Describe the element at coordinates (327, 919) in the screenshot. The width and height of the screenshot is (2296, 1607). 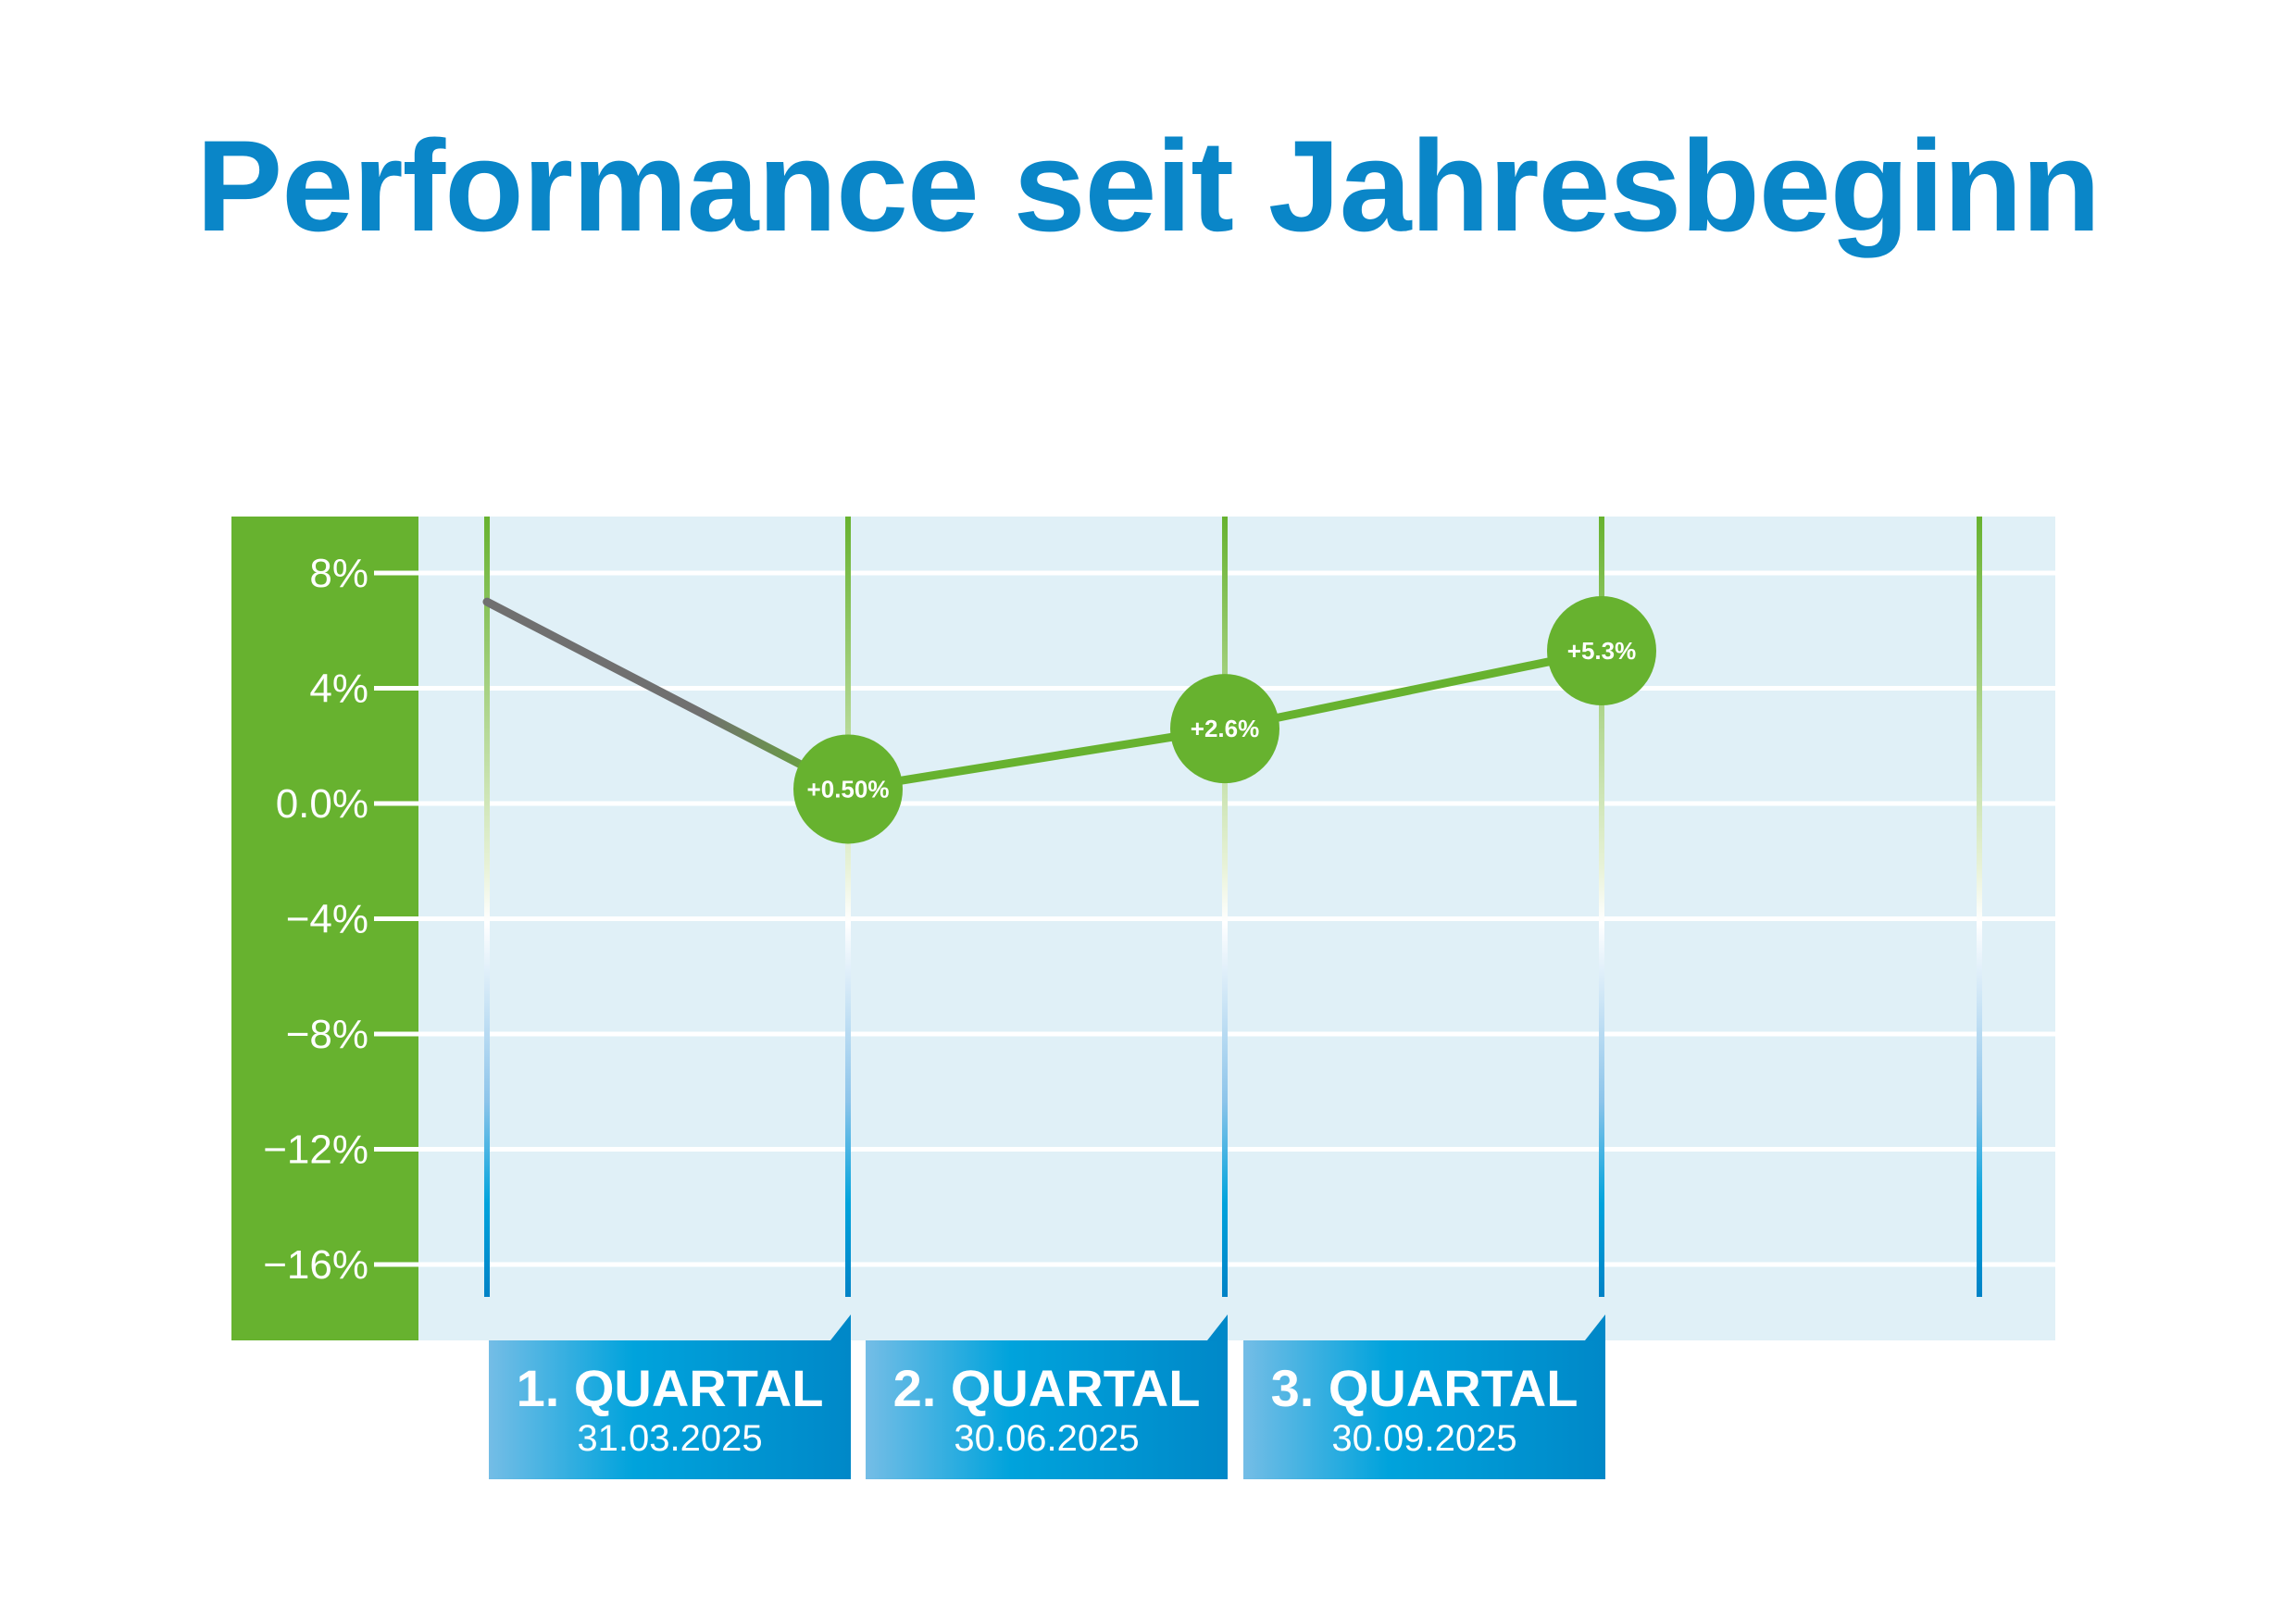
I see `y-tick-label: −4%` at that location.